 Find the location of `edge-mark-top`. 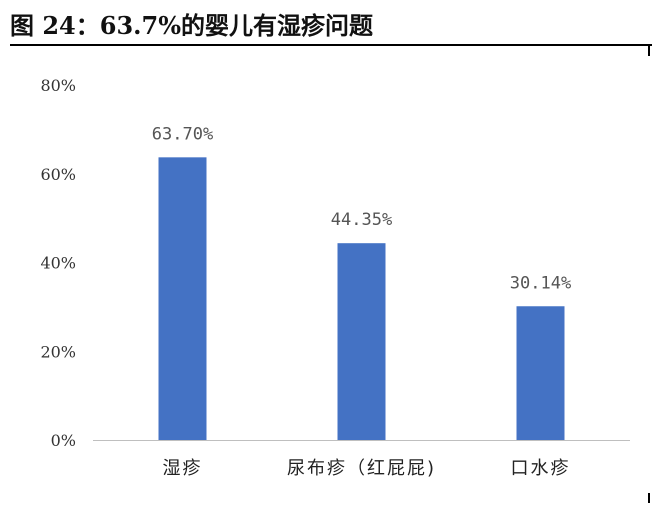

edge-mark-top is located at coordinates (649, 51).